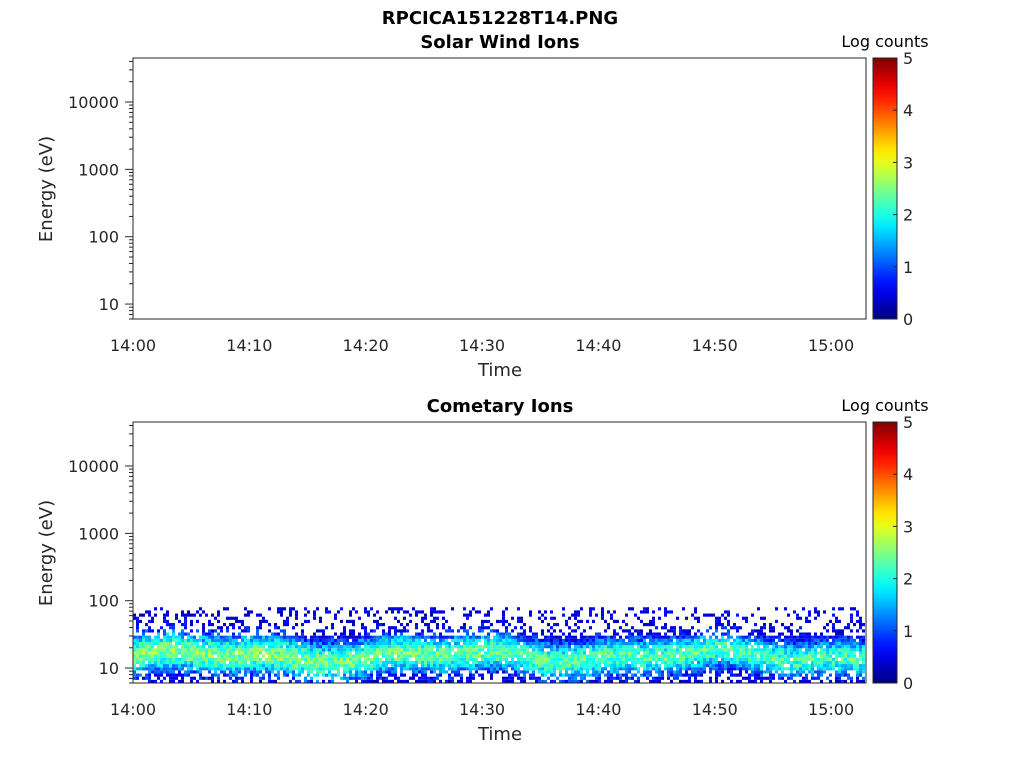  What do you see at coordinates (908, 474) in the screenshot?
I see `colorbar-tick-label: 4` at bounding box center [908, 474].